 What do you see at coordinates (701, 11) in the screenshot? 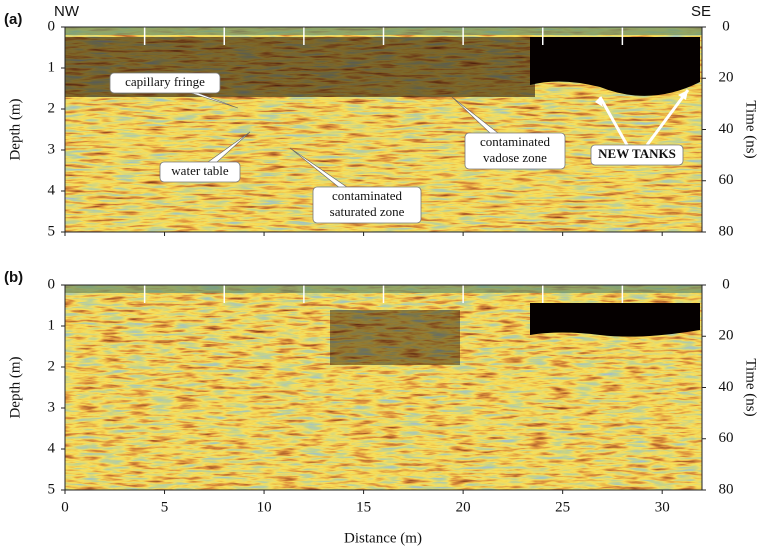
I see `corner-label: SE` at bounding box center [701, 11].